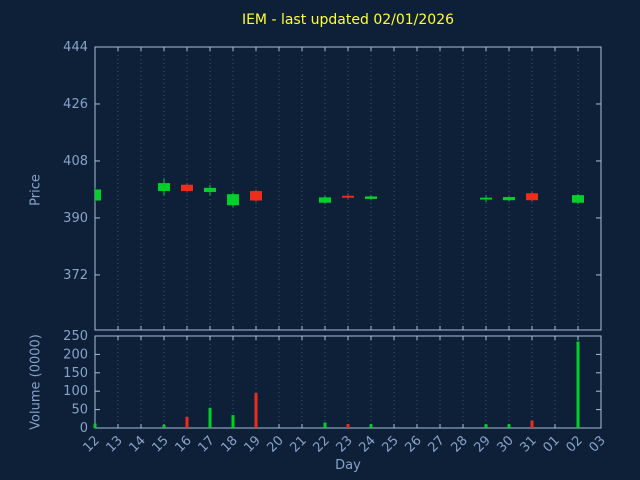 The image size is (640, 480). Describe the element at coordinates (75, 218) in the screenshot. I see `svg-text: 390` at that location.